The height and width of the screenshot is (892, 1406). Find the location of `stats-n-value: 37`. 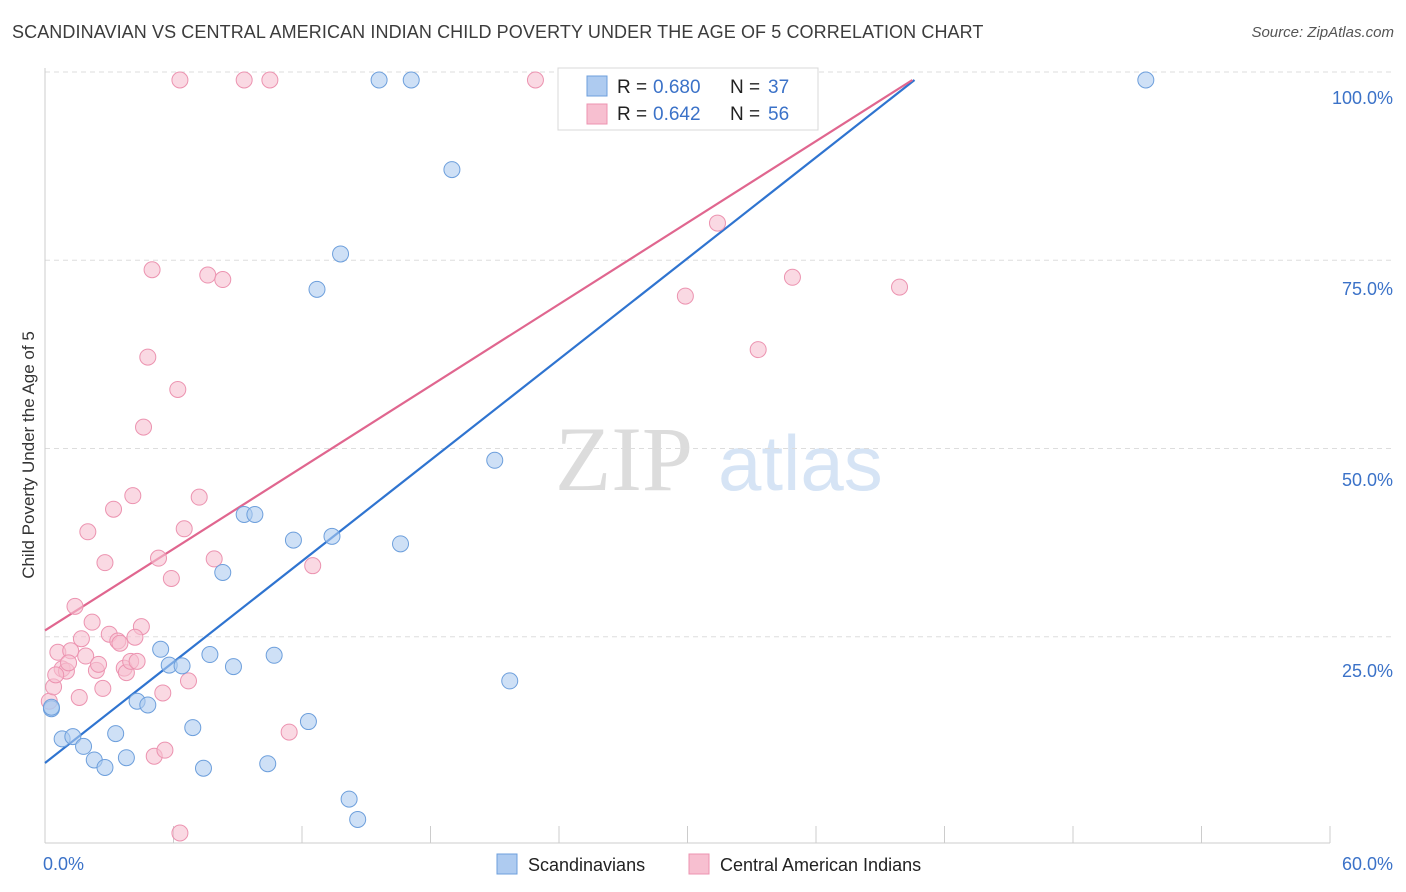

stats-n-value: 37 is located at coordinates (778, 87).